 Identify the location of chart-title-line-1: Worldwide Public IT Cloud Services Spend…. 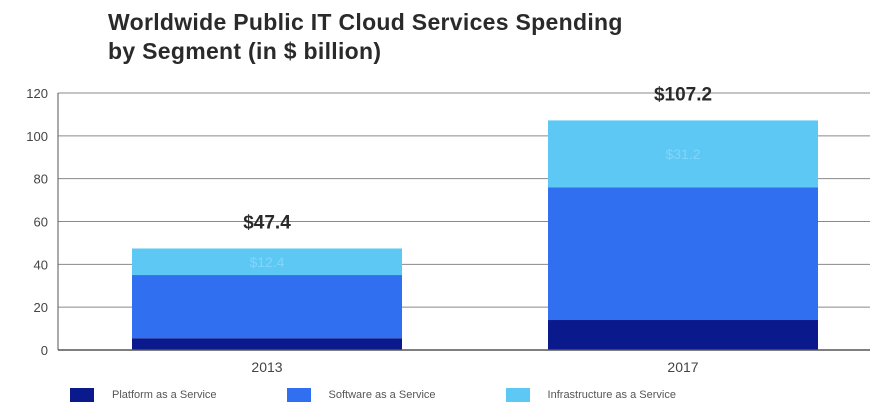
(365, 22).